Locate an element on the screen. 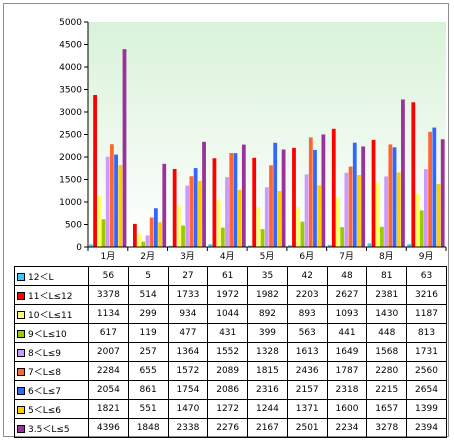 Image resolution: width=454 pixels, height=442 pixels. legend-label: 3.5＜L≤5 is located at coordinates (49, 429).